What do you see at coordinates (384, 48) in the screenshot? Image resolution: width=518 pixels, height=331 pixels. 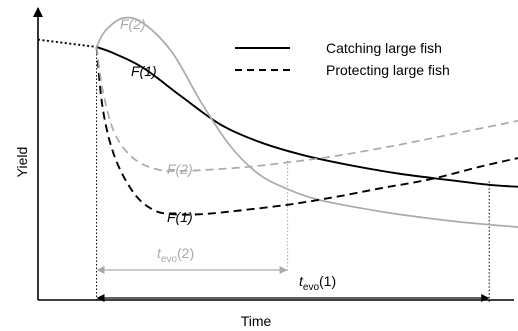 I see `legend-label-catching: Catching large fish` at bounding box center [384, 48].